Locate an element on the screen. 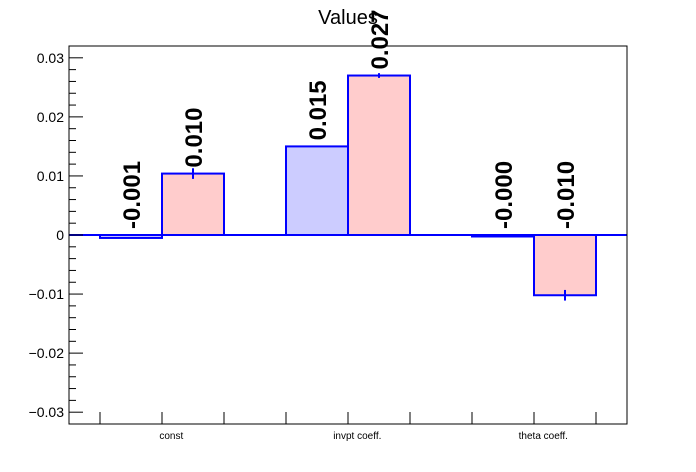  y-tick-label: −0.01 is located at coordinates (47, 294).